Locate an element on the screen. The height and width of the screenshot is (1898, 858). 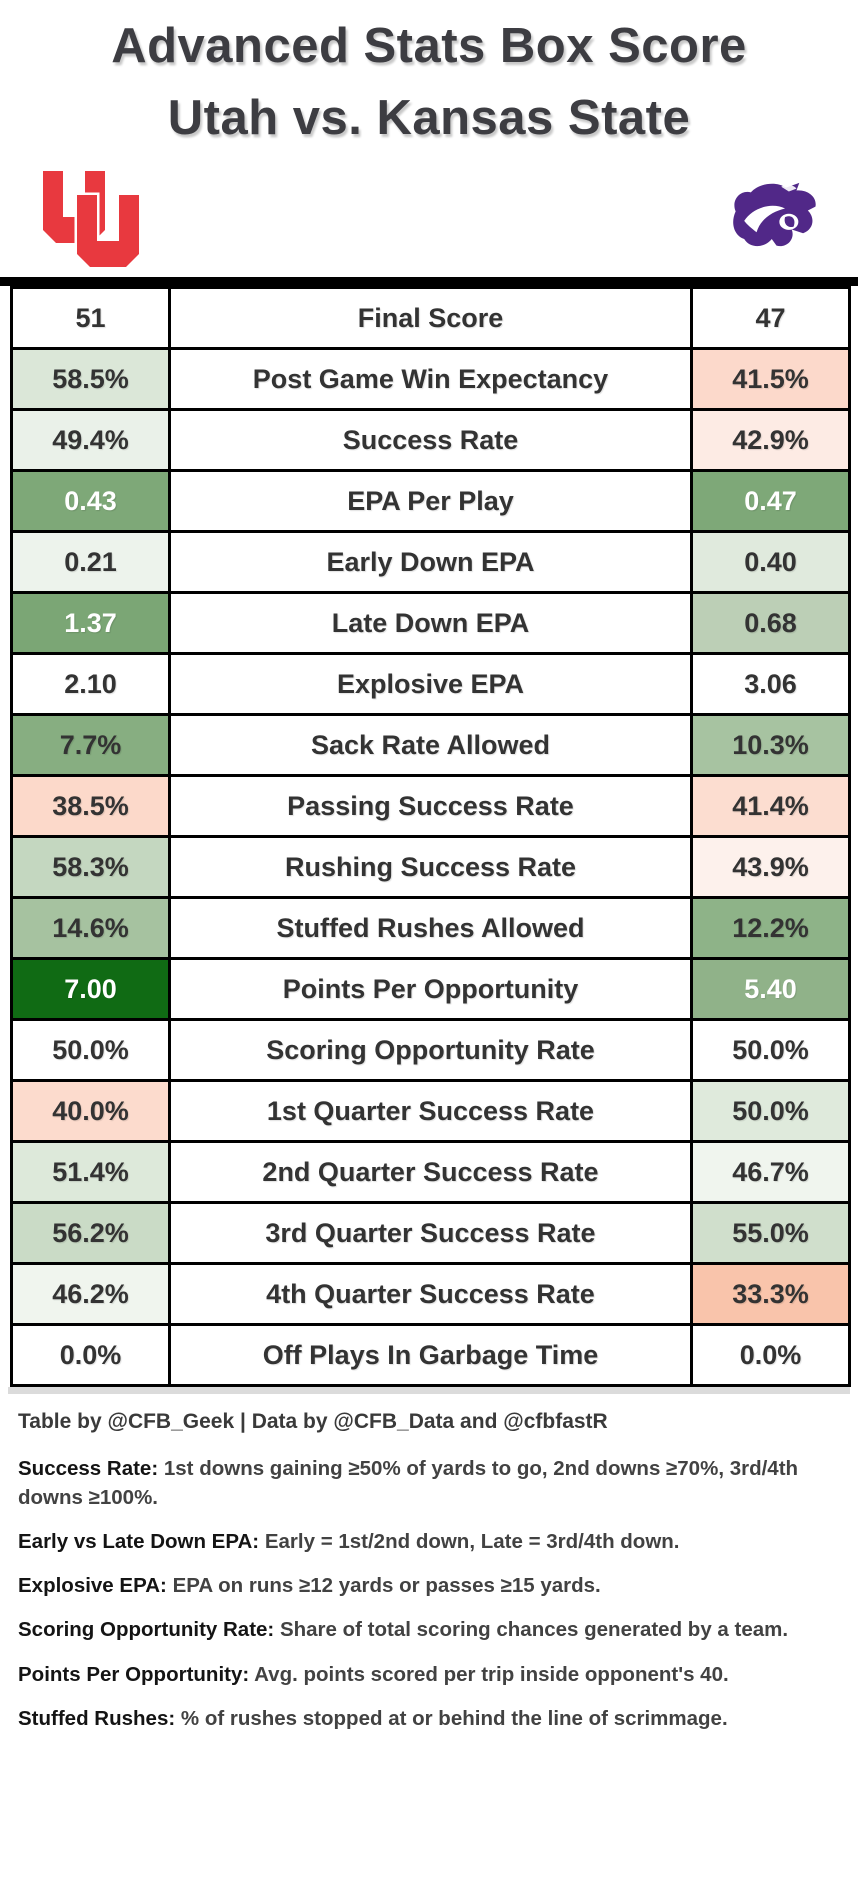
stat-row: 14.6% Stuffed Rushes Allowed 12.2% is located at coordinates (430, 928).